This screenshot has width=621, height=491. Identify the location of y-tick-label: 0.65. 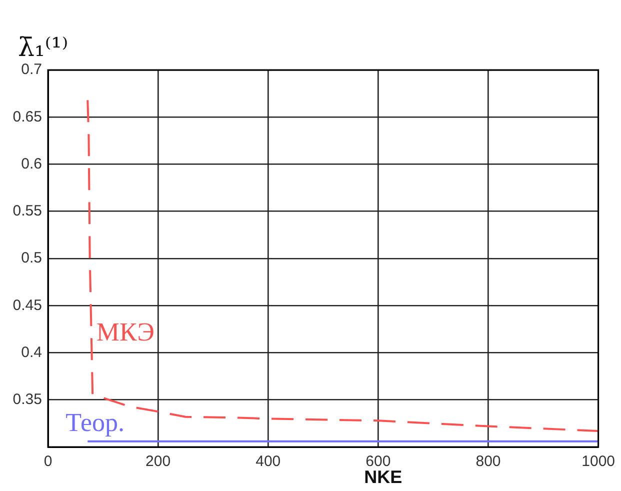
(27, 117).